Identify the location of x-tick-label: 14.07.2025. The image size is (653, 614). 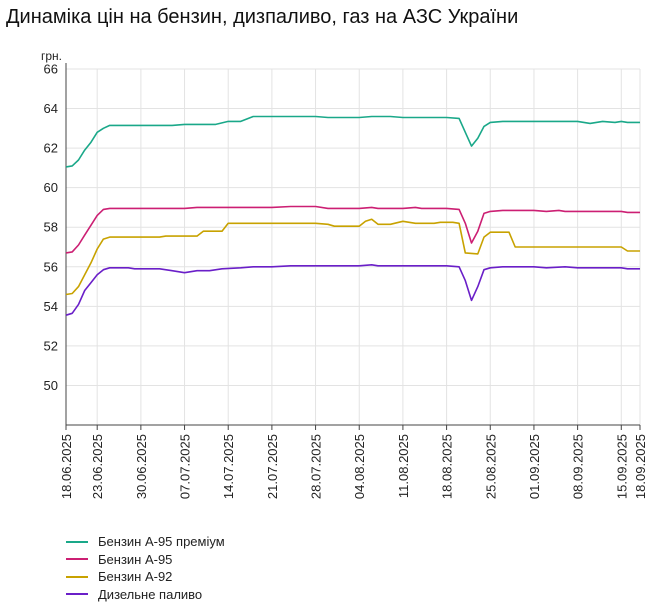
(228, 466).